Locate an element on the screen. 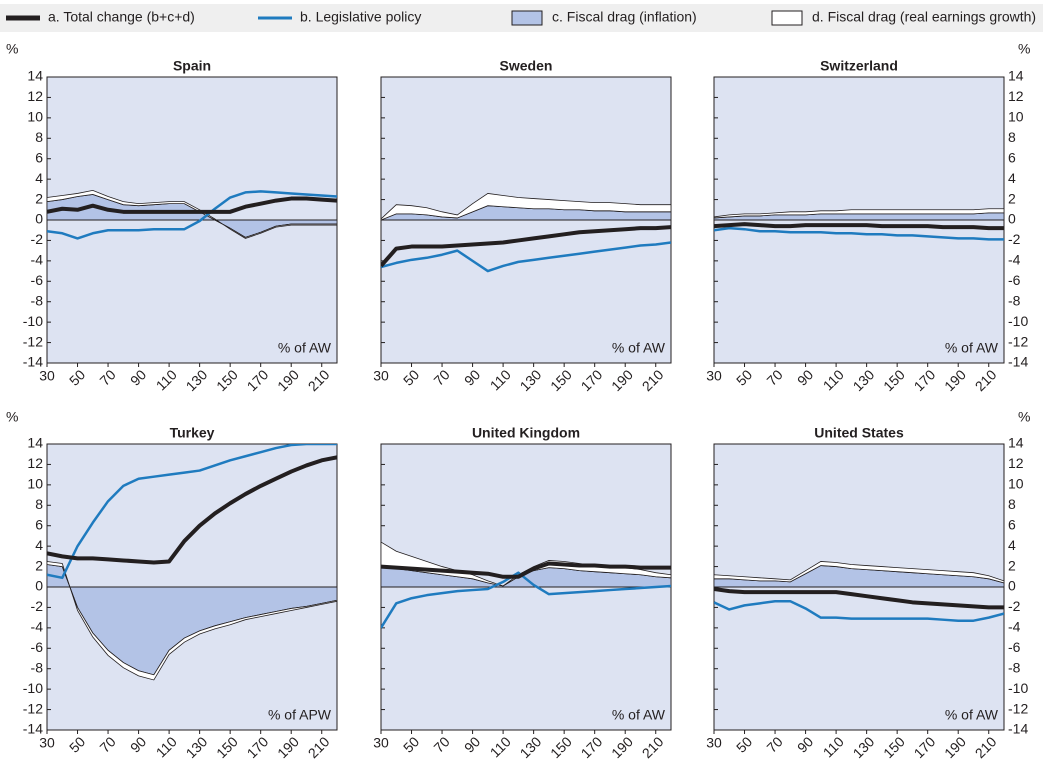 The height and width of the screenshot is (771, 1043). legend-swatch is located at coordinates (527, 18).